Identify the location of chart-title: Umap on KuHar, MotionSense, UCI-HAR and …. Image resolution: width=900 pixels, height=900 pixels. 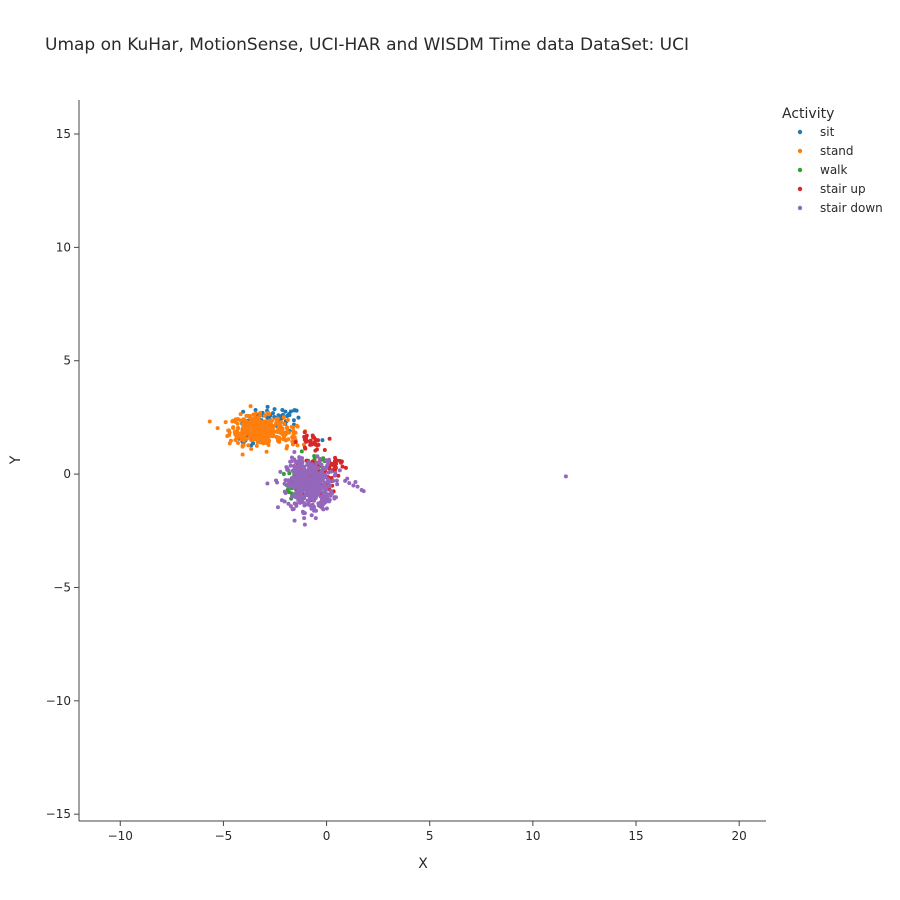
(367, 45).